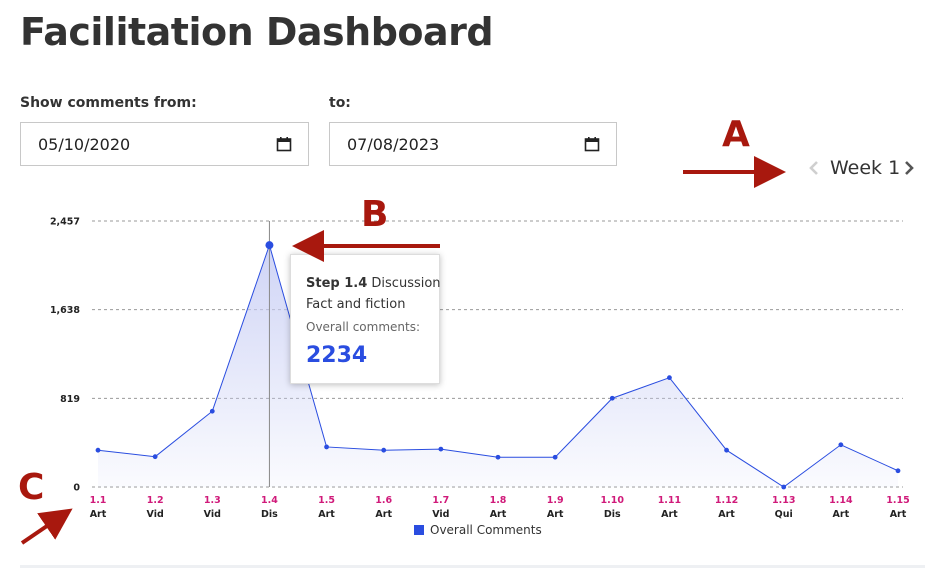  What do you see at coordinates (498, 500) in the screenshot?
I see `x-tick-step: 1.8` at bounding box center [498, 500].